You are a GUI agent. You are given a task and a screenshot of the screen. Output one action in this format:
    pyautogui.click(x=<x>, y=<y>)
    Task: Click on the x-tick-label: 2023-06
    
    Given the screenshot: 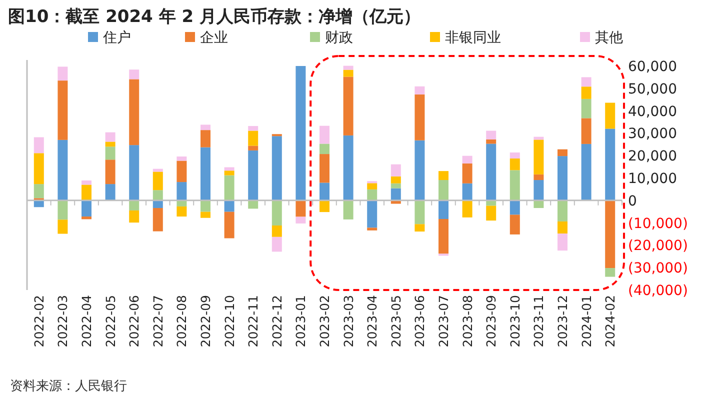 What is the action you would take?
    pyautogui.click(x=420, y=321)
    